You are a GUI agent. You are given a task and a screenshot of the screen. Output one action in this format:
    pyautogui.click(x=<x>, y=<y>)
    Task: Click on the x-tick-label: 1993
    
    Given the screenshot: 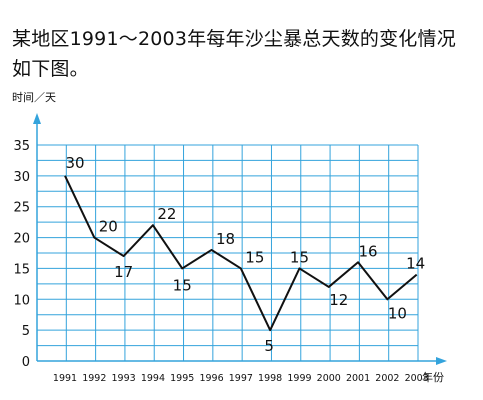 What is the action you would take?
    pyautogui.click(x=124, y=378)
    